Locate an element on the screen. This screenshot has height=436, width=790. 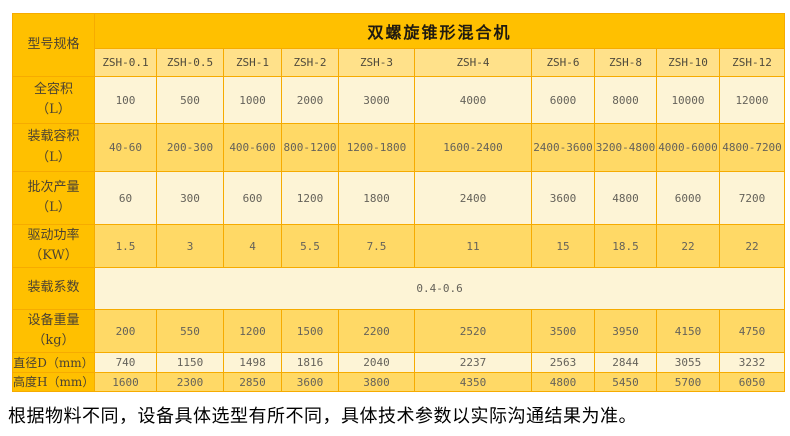
spec-value-cell: 300 is located at coordinates (190, 198).